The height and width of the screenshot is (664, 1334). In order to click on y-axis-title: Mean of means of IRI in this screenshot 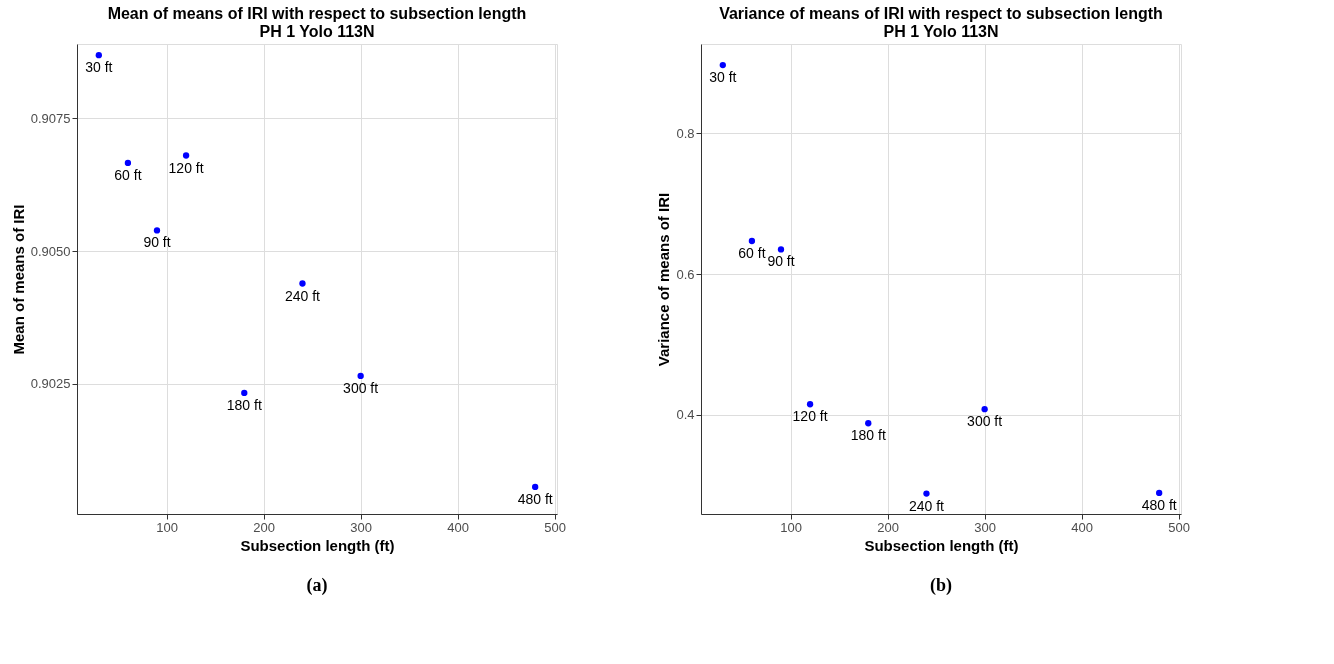, I will do `click(18, 279)`.